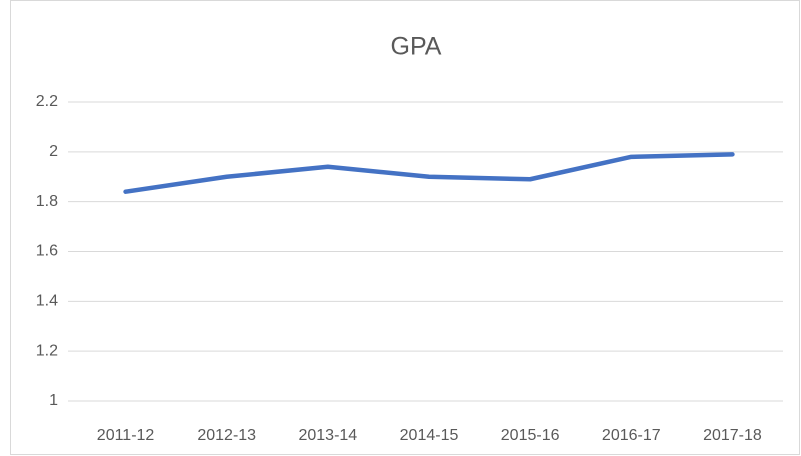  I want to click on x-tick-label: 2016-17, so click(631, 435).